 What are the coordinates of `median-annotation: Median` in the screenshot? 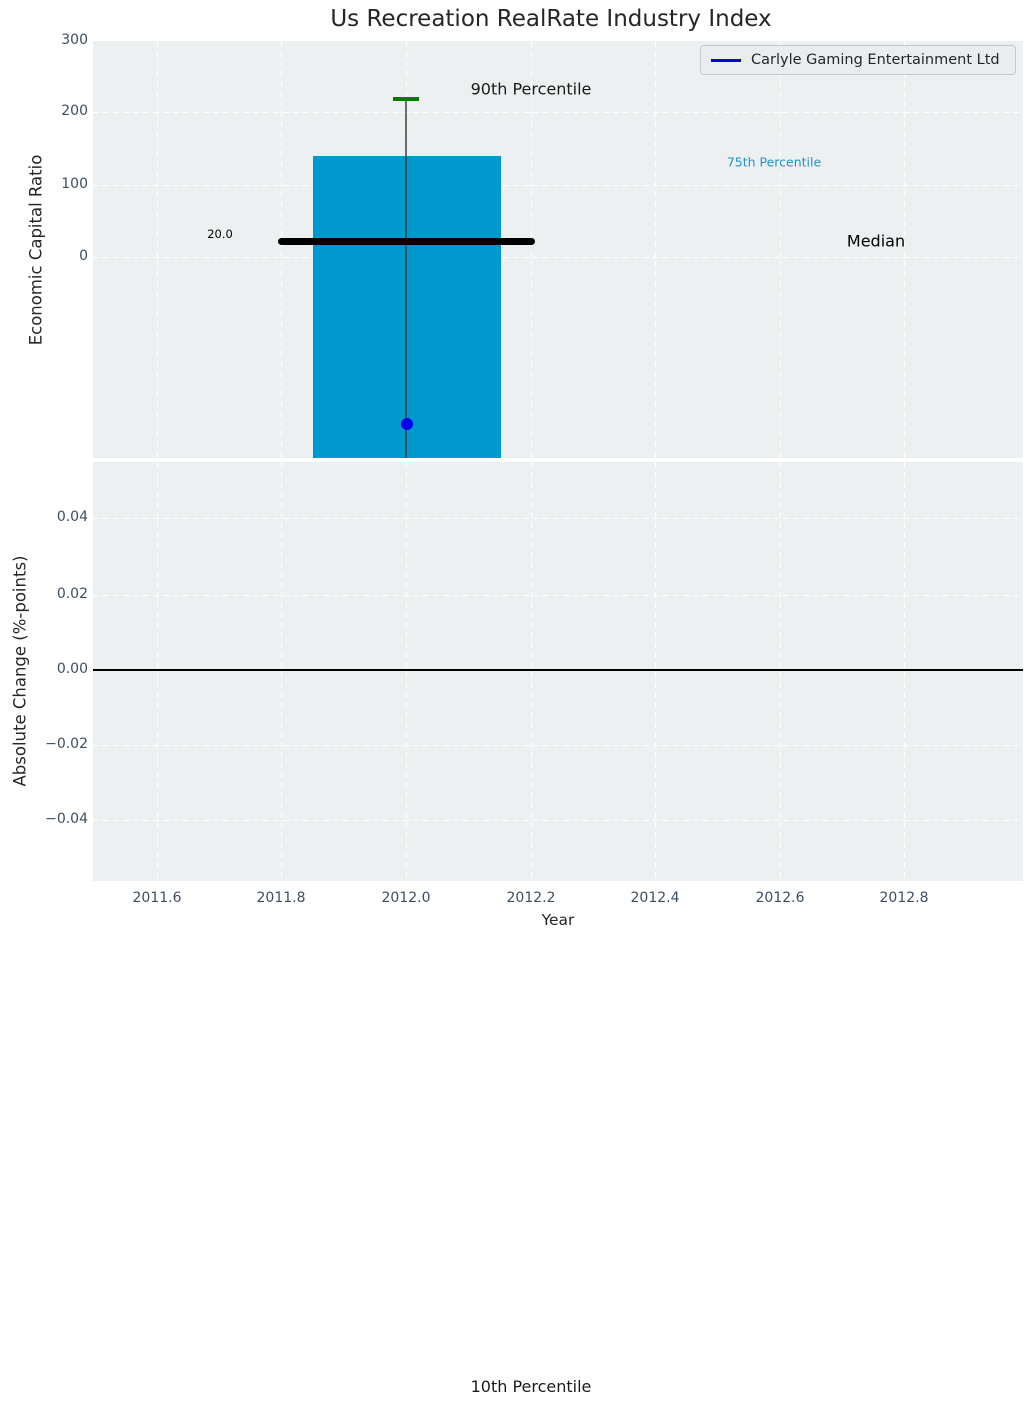 It's located at (876, 241).